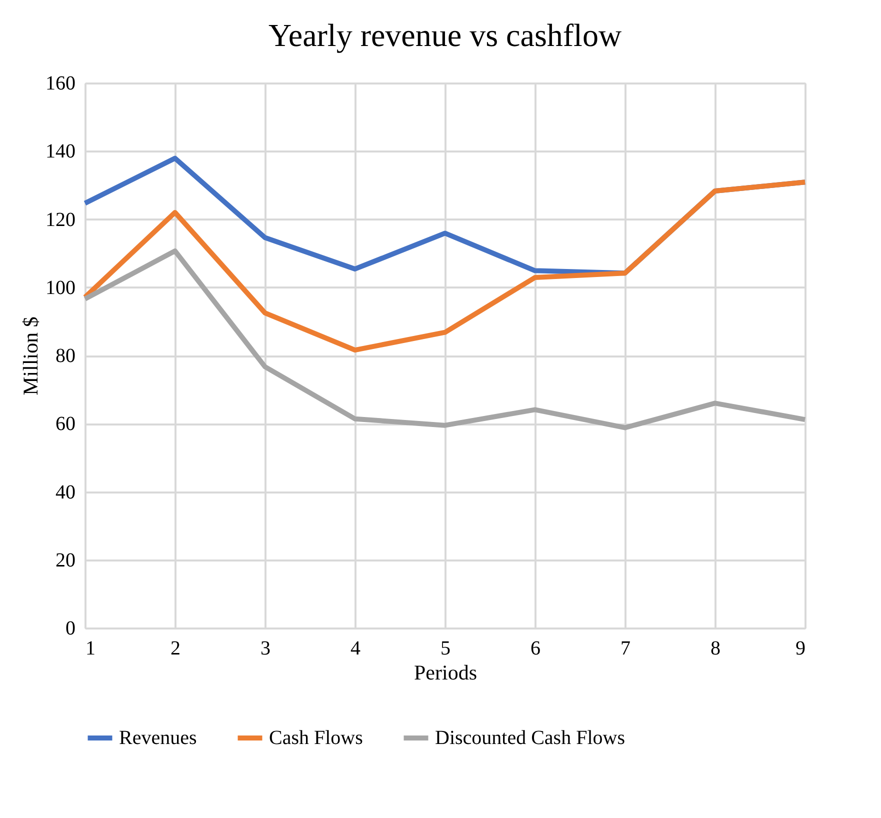  I want to click on x-tick-label: 5, so click(445, 649).